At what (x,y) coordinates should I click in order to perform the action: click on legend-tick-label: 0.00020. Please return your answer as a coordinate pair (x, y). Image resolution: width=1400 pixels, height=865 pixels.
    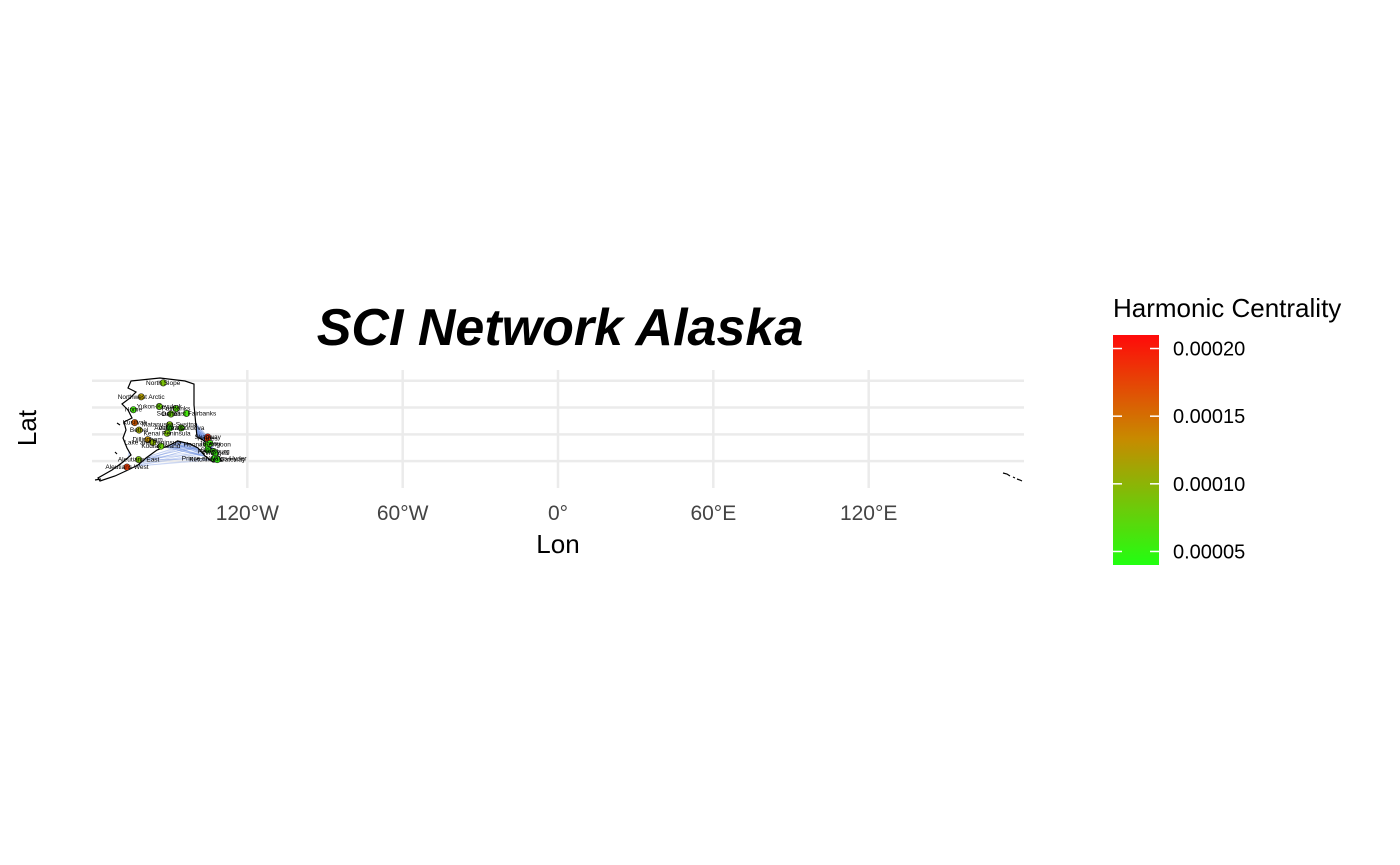
    Looking at the image, I should click on (1209, 350).